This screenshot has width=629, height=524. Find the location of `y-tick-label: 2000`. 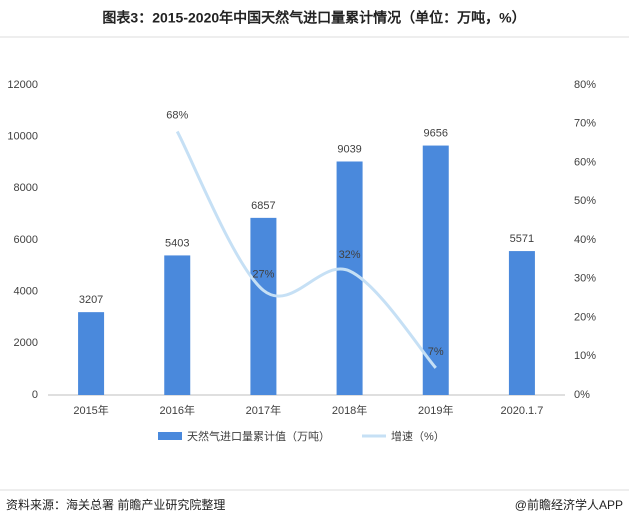

y-tick-label: 2000 is located at coordinates (26, 343).